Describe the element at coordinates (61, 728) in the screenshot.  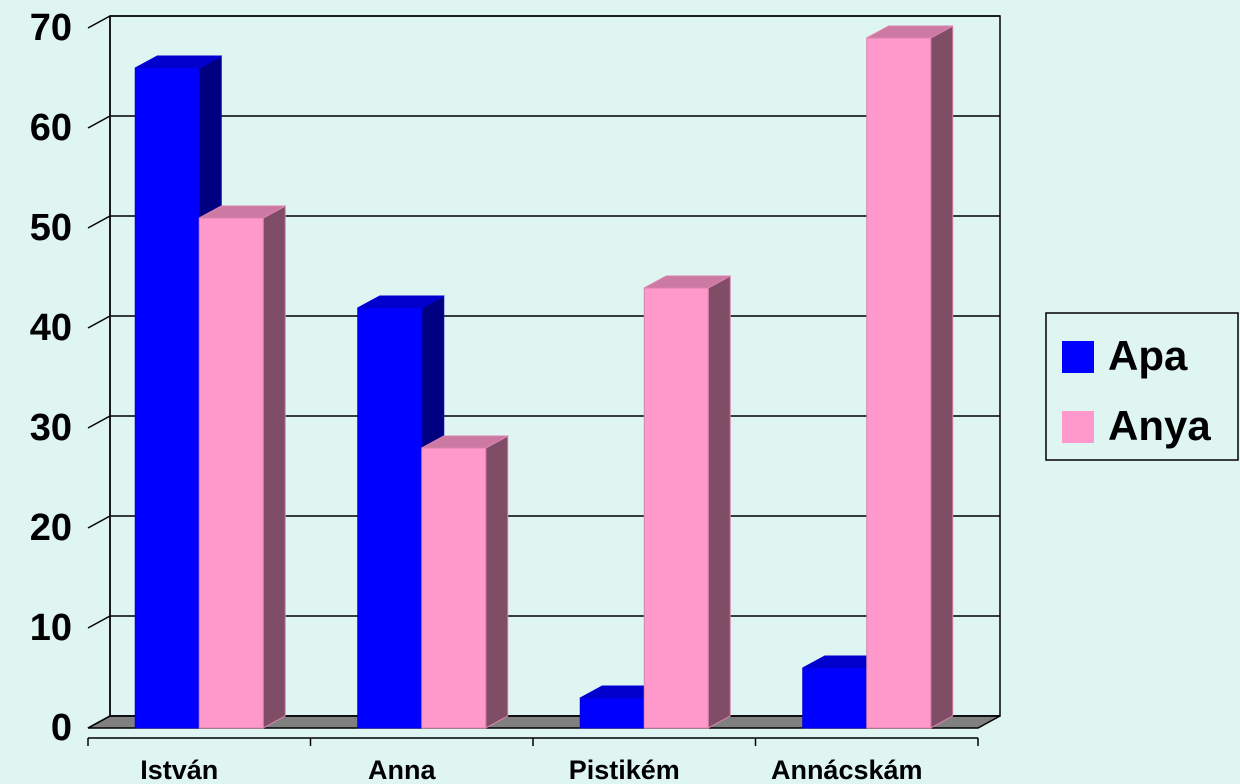
I see `y-tick-label: 0` at that location.